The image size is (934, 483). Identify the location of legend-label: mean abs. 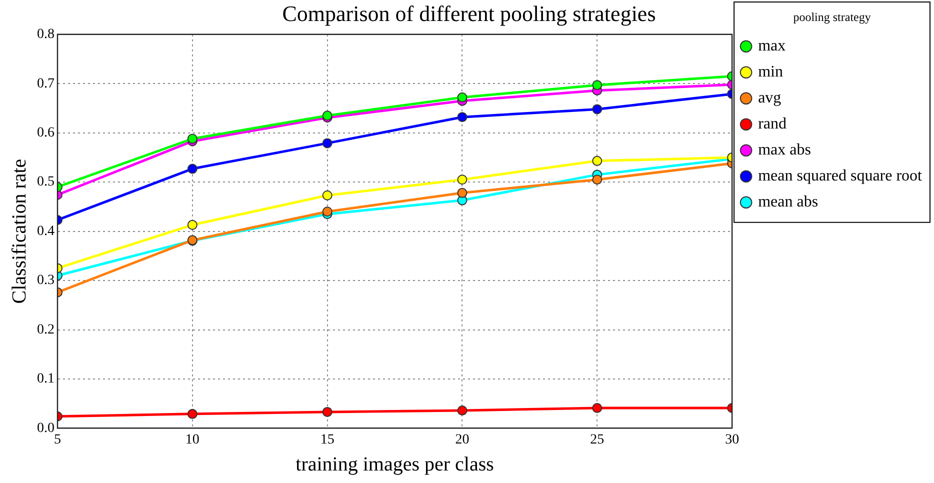
(788, 202).